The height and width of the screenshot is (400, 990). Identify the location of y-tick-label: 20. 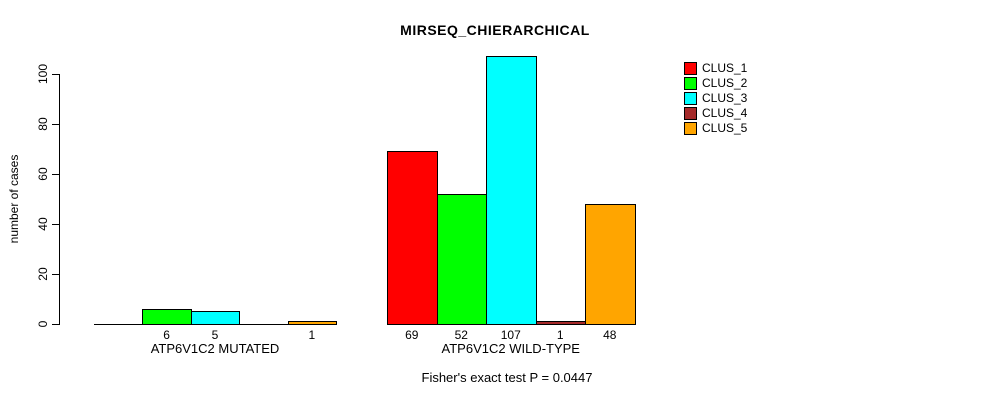
(43, 274).